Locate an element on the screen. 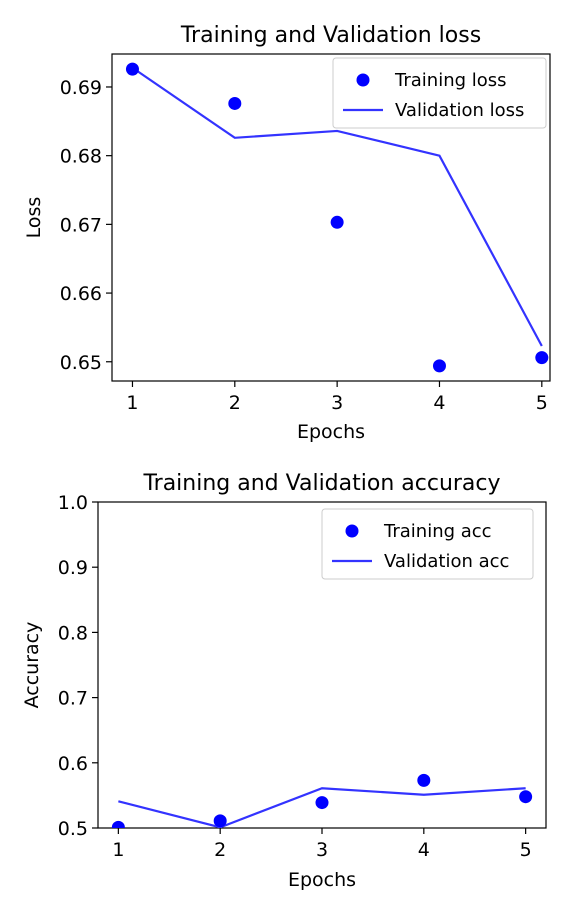 This screenshot has height=914, width=584. y-axis-label: Accuracy is located at coordinates (32, 665).